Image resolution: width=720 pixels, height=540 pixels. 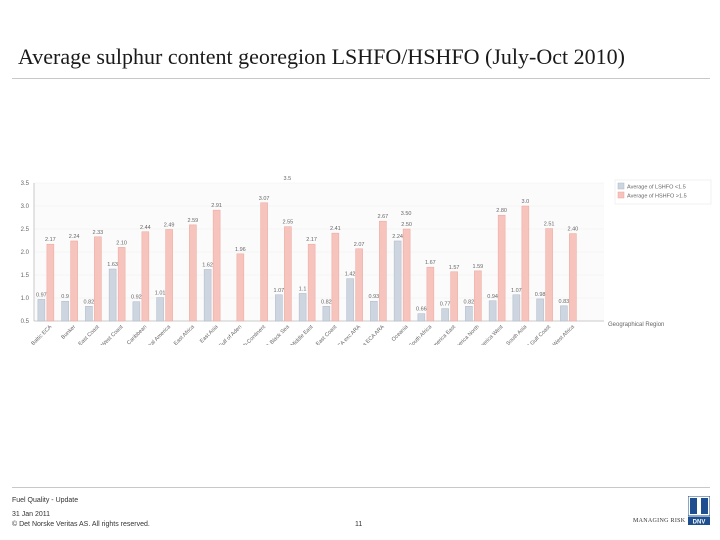 What do you see at coordinates (406, 214) in the screenshot?
I see `standalone-value-label: 3.50` at bounding box center [406, 214].